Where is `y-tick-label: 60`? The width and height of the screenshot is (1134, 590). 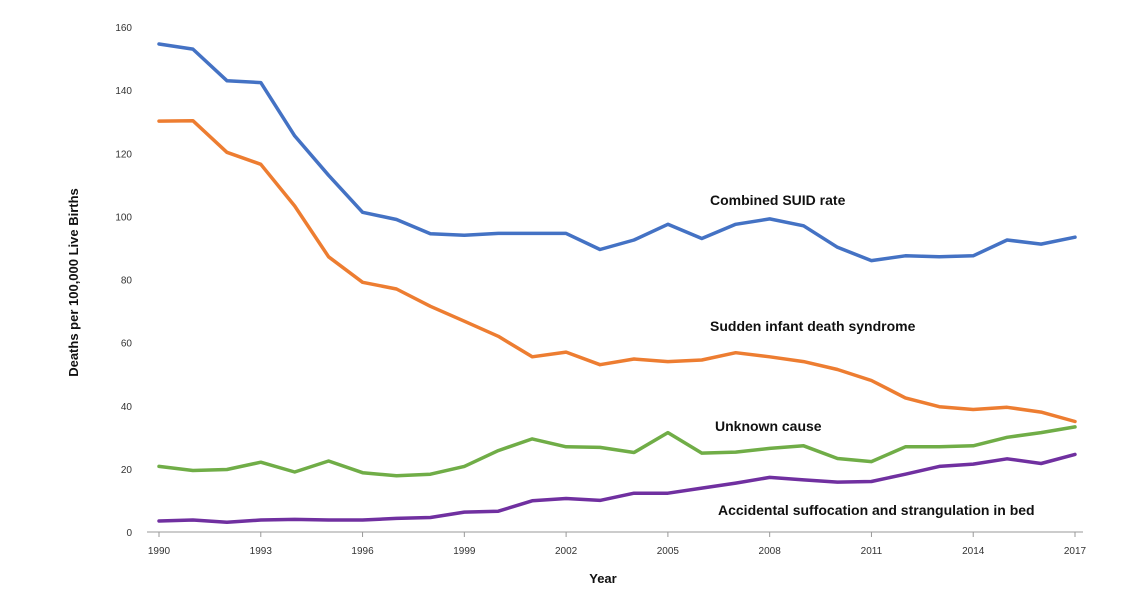 y-tick-label: 60 is located at coordinates (127, 344).